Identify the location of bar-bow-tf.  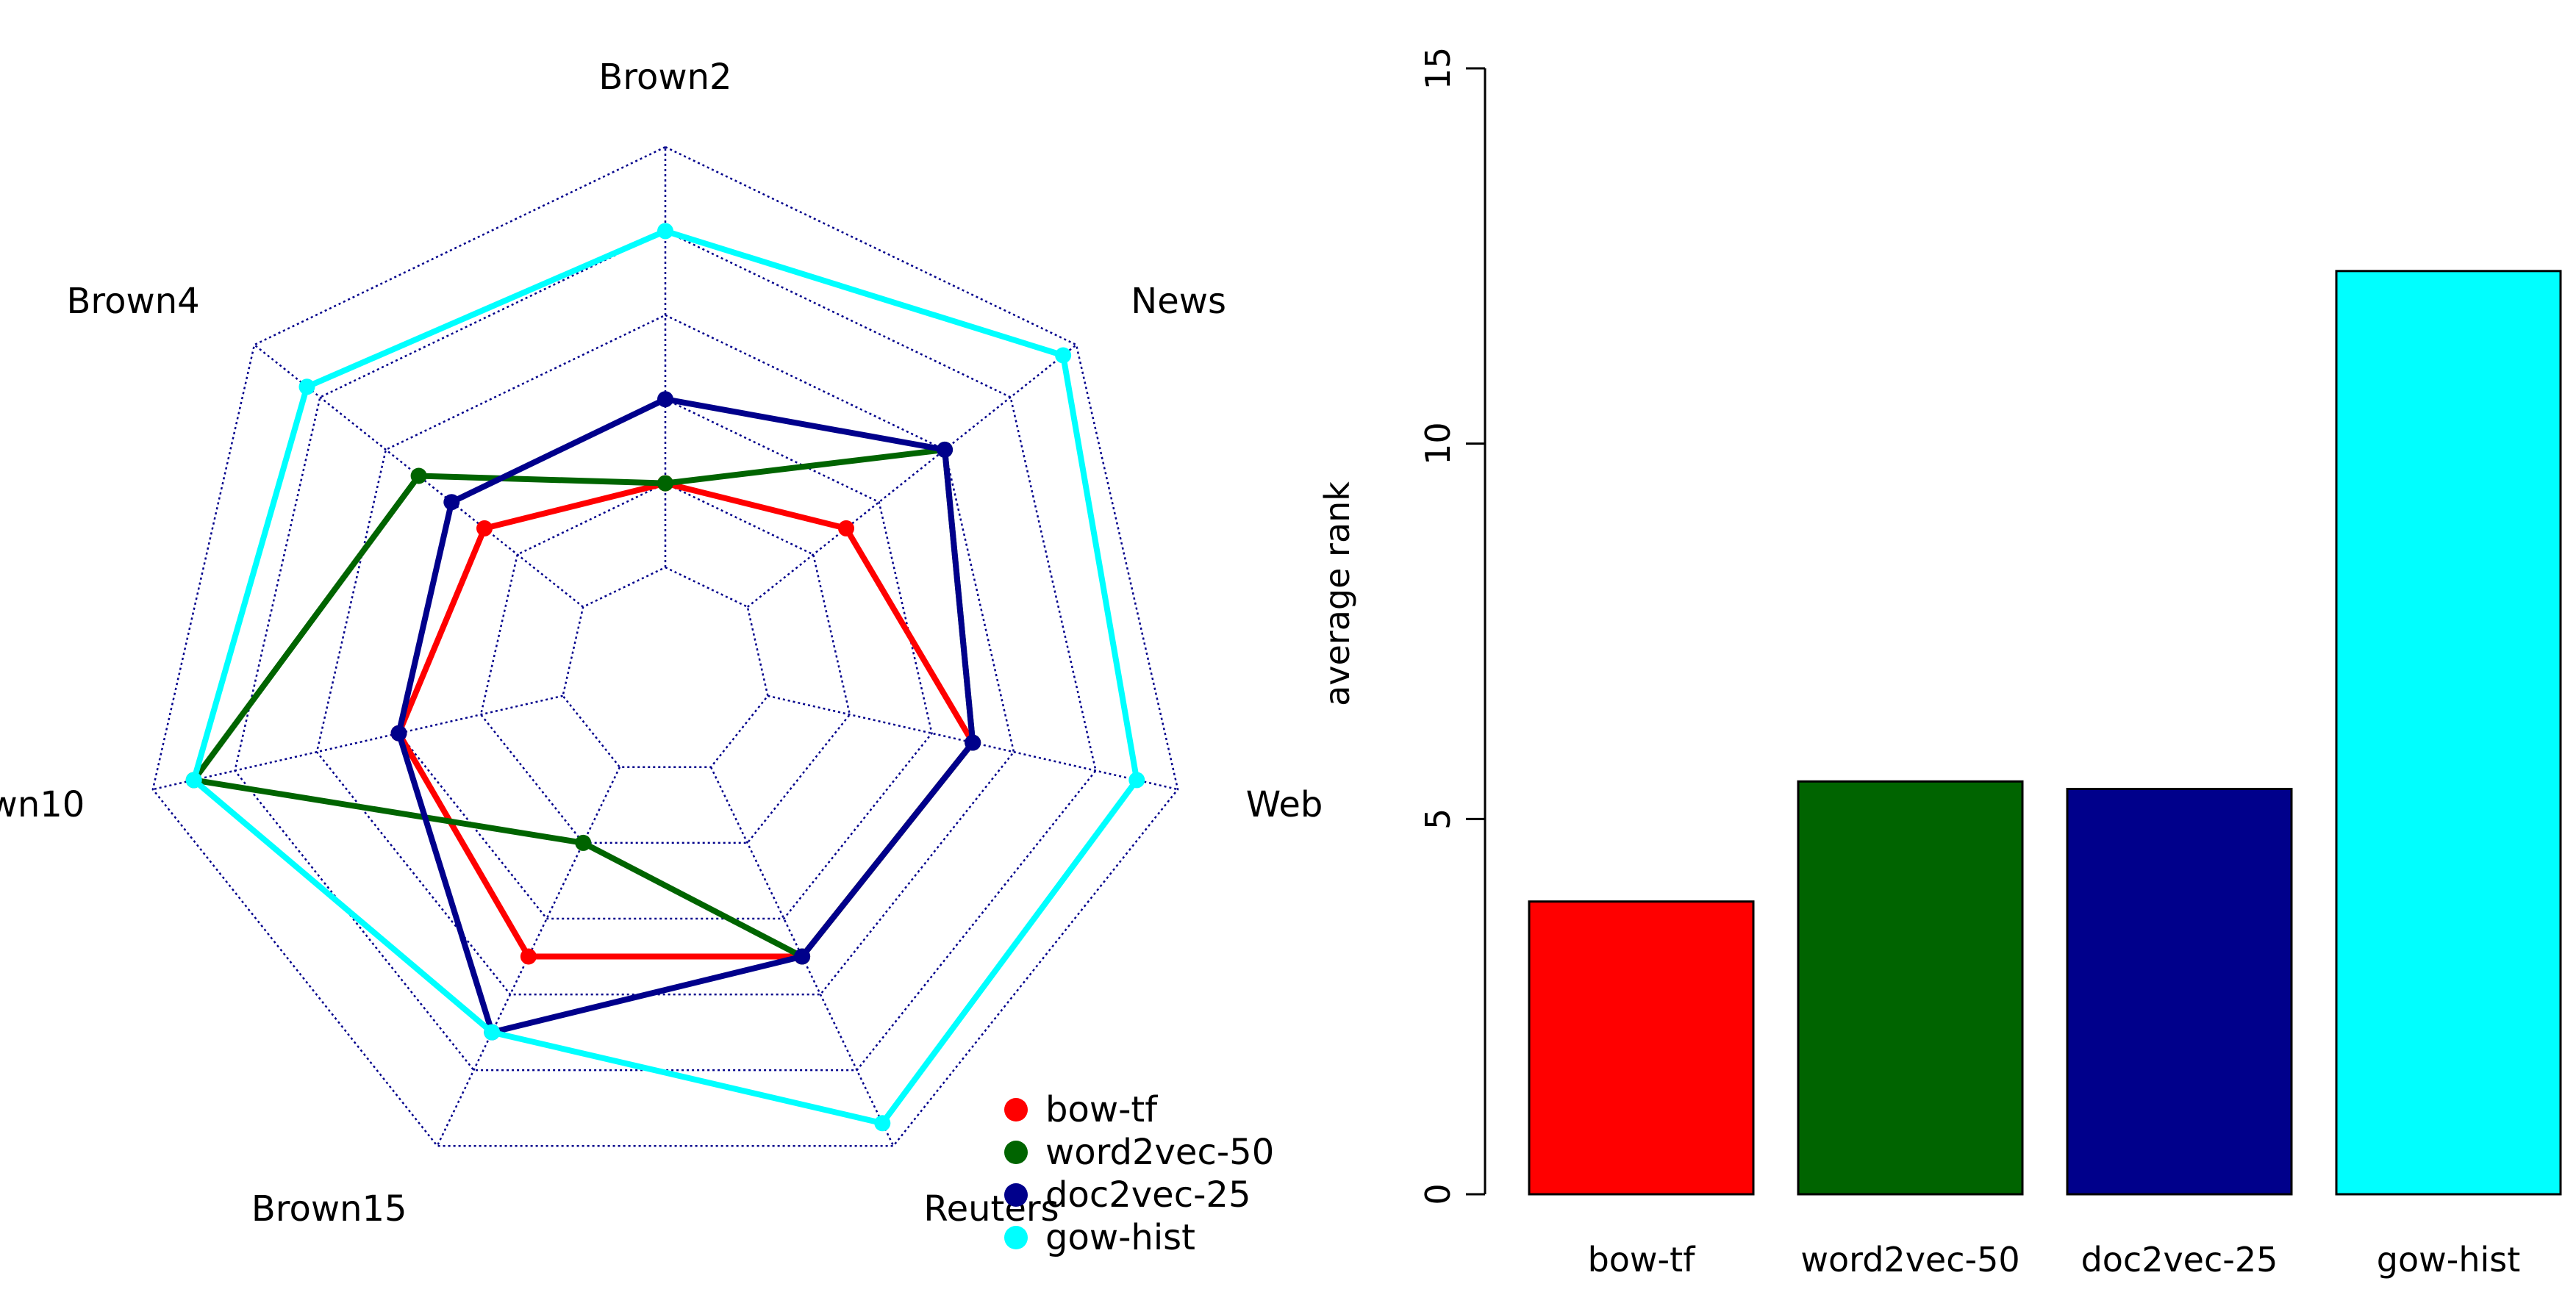
(1641, 1048).